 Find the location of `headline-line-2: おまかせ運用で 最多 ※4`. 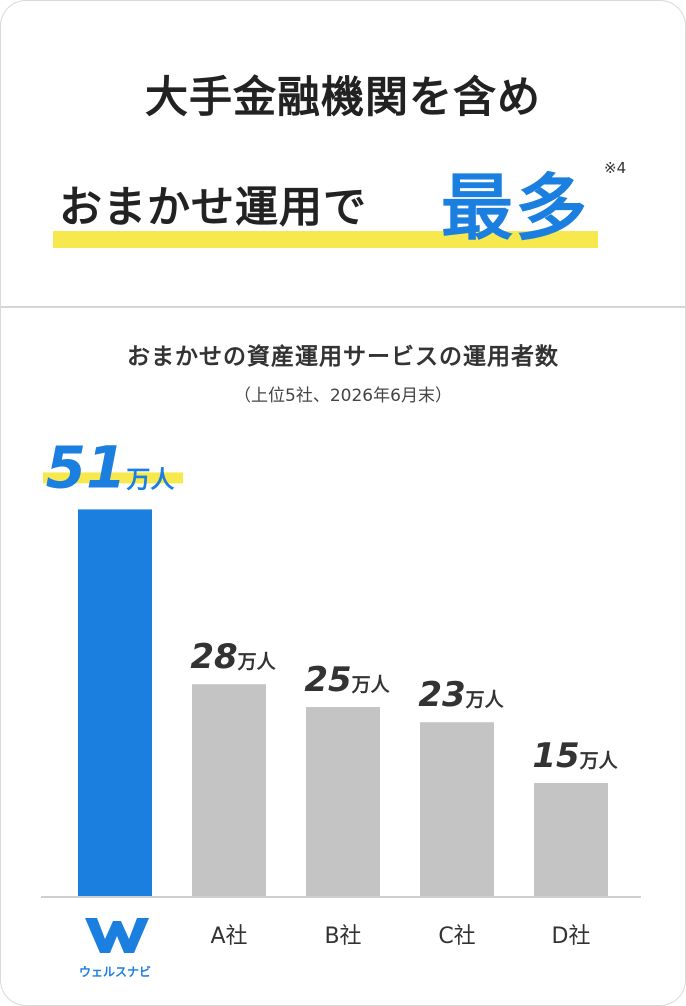

headline-line-2: おまかせ運用で 最多 ※4 is located at coordinates (353, 204).